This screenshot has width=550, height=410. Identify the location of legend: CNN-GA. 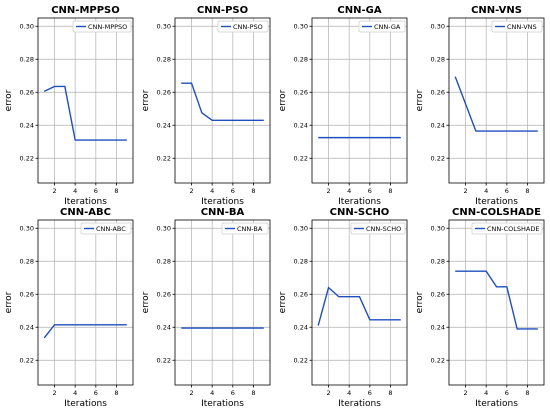
(382, 26).